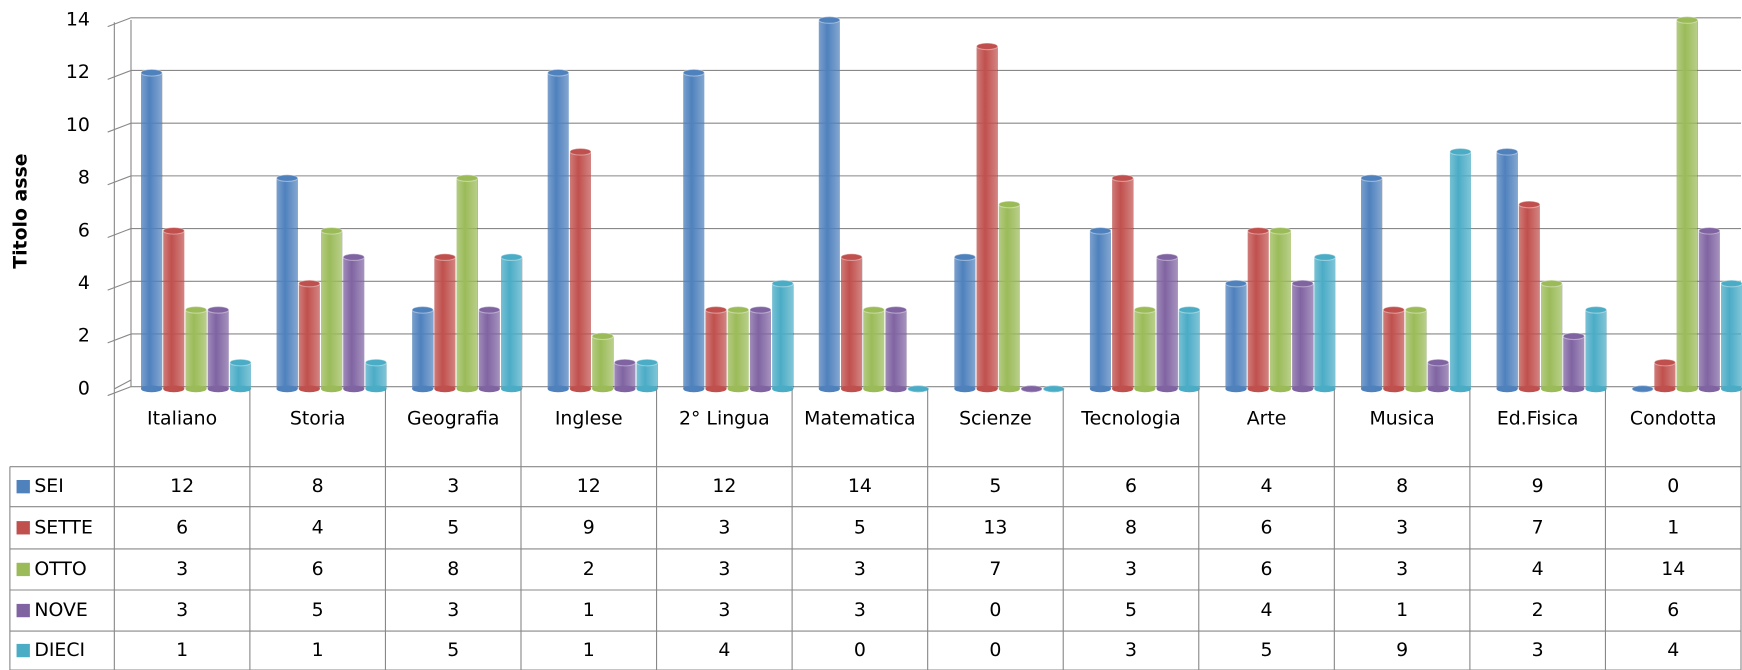 The height and width of the screenshot is (670, 1742). What do you see at coordinates (20, 210) in the screenshot?
I see `y-axis-title: Titolo asse` at bounding box center [20, 210].